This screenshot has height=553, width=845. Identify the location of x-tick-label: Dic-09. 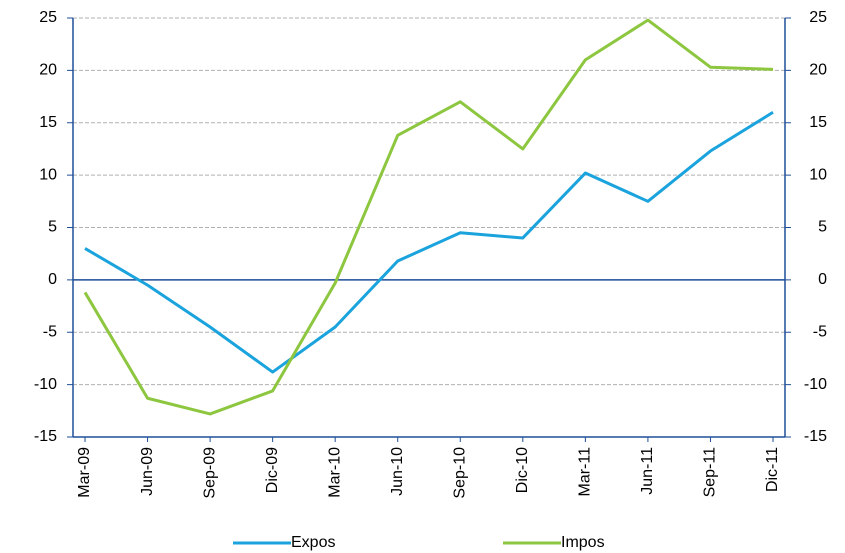
(272, 470).